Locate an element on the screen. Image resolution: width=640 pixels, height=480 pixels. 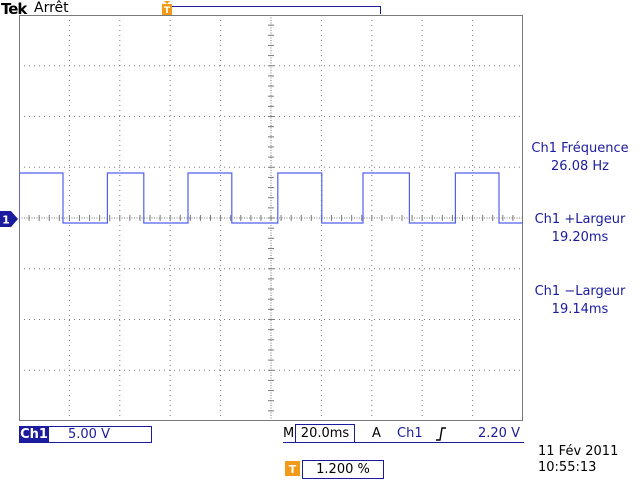
rising-edge-icon is located at coordinates (441, 434).